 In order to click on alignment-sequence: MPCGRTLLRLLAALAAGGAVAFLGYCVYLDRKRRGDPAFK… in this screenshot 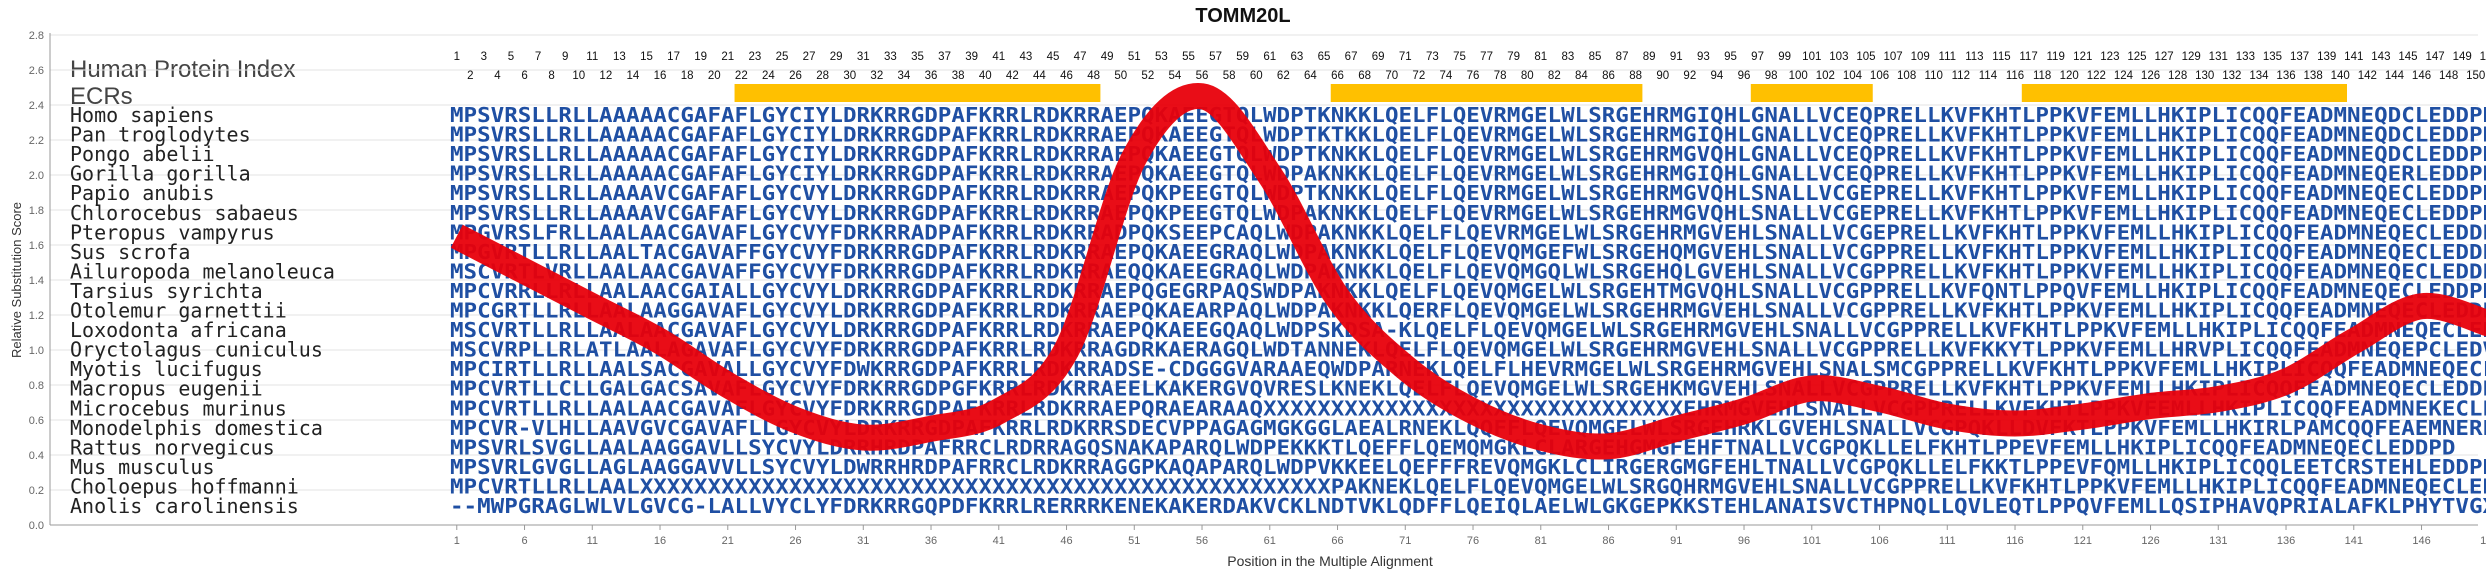, I will do `click(1468, 311)`.